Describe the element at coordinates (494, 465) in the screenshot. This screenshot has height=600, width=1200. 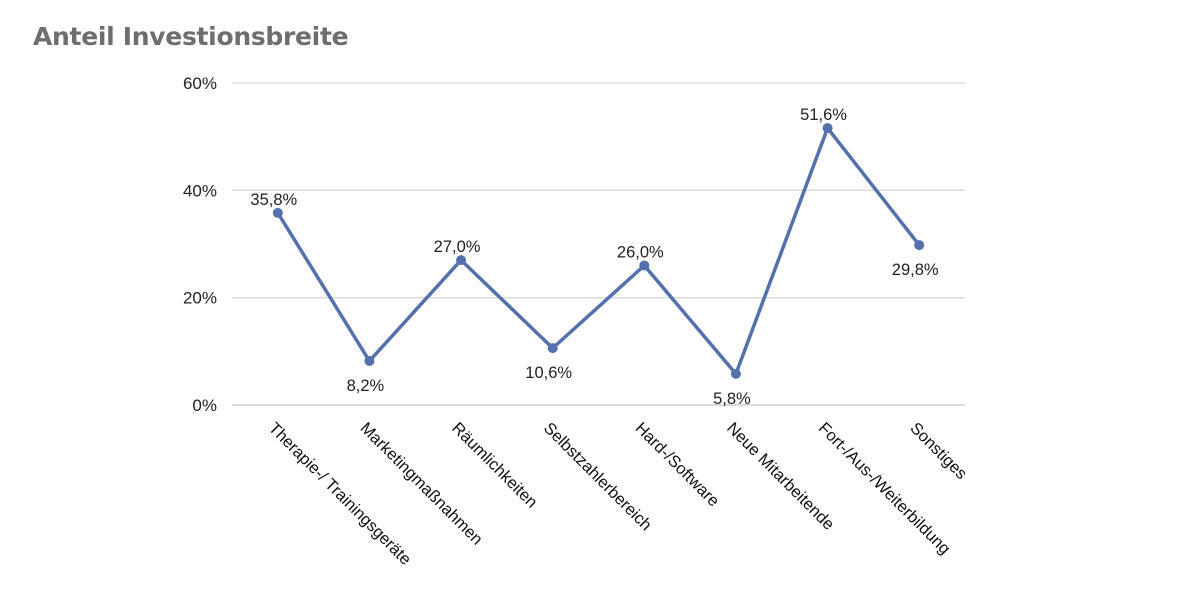
I see `x-tick-label: Räumlichkeiten` at that location.